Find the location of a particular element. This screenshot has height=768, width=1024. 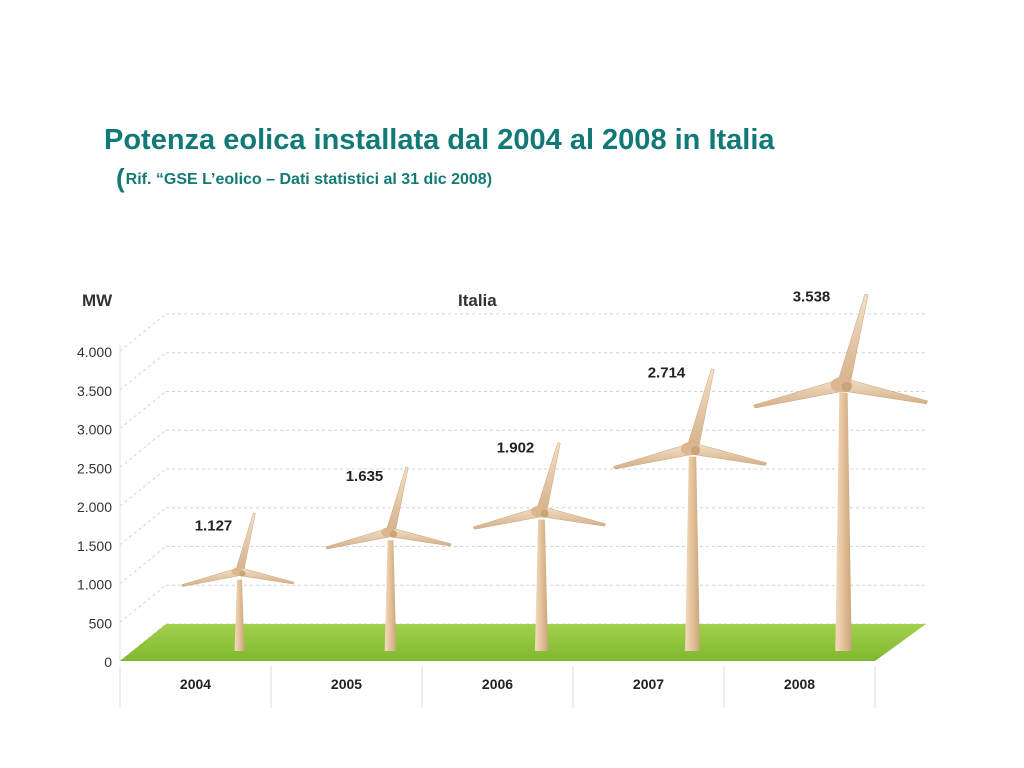

y-tick-label: 2.000 is located at coordinates (94, 507).